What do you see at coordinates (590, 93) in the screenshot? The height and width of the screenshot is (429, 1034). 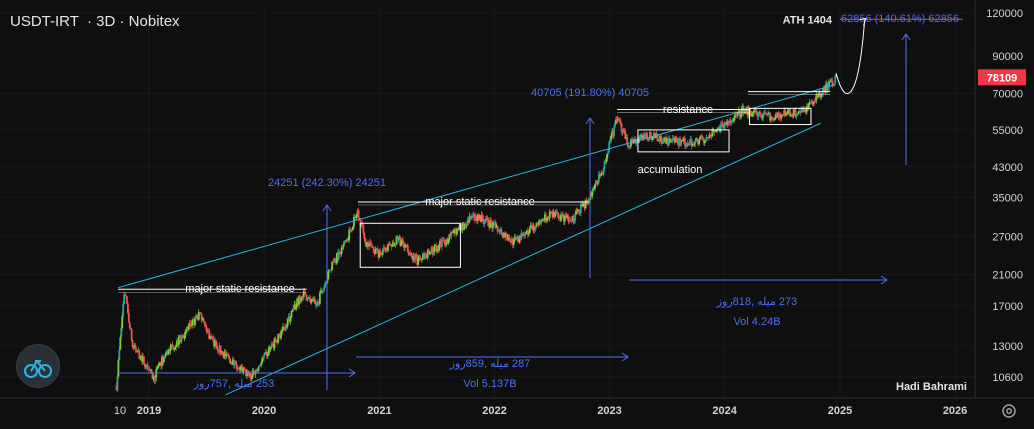 I see `measure-label-2023: 40705 (191.80%) 40705` at bounding box center [590, 93].